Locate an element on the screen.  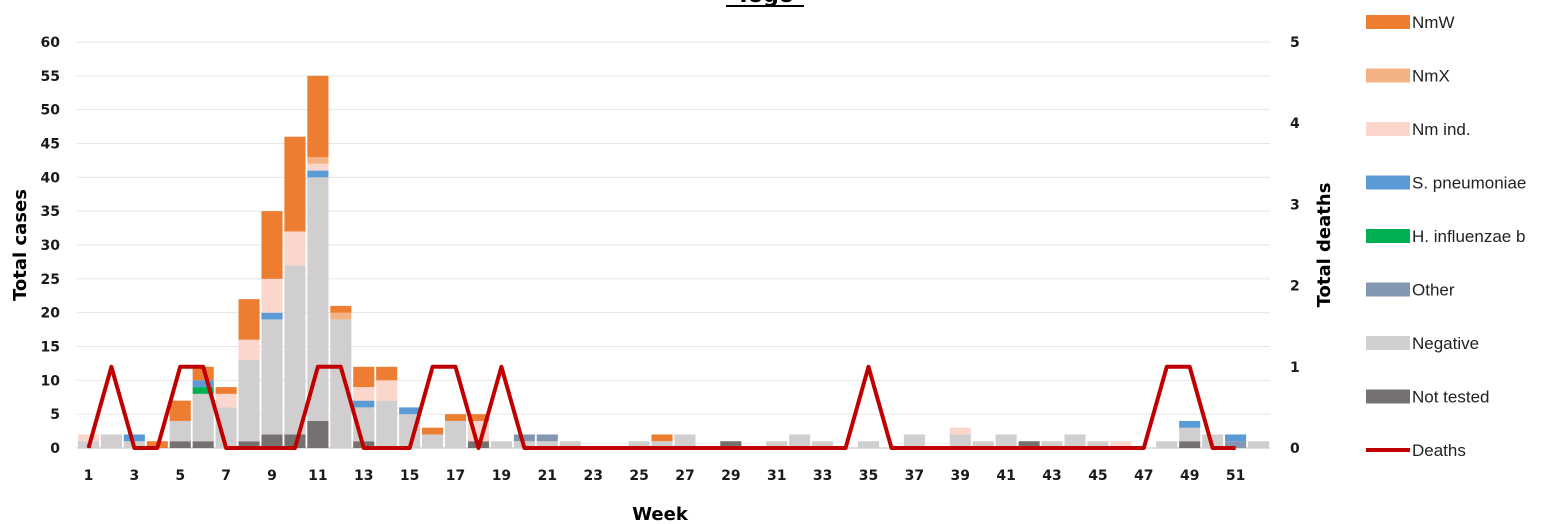
y-tick-label: 40 is located at coordinates (51, 178).